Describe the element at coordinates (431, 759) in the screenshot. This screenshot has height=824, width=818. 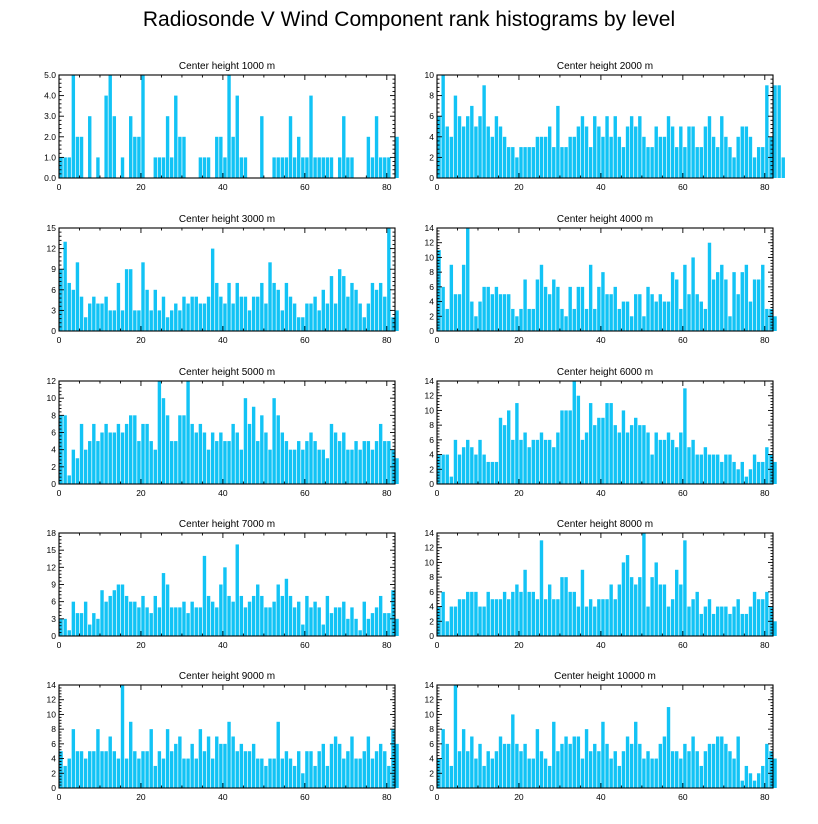
I see `y-tick-label: 4` at that location.